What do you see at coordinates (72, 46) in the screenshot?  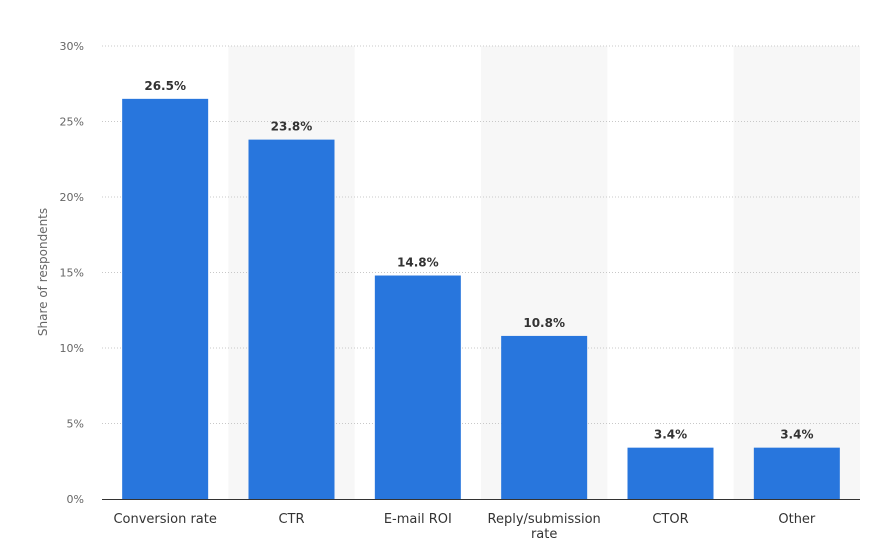 I see `y-tick-label: 30%` at bounding box center [72, 46].